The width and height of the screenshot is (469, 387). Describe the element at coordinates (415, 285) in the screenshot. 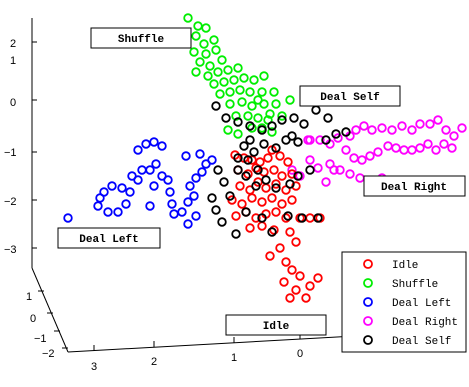

I see `legend-label: Shuffle` at that location.